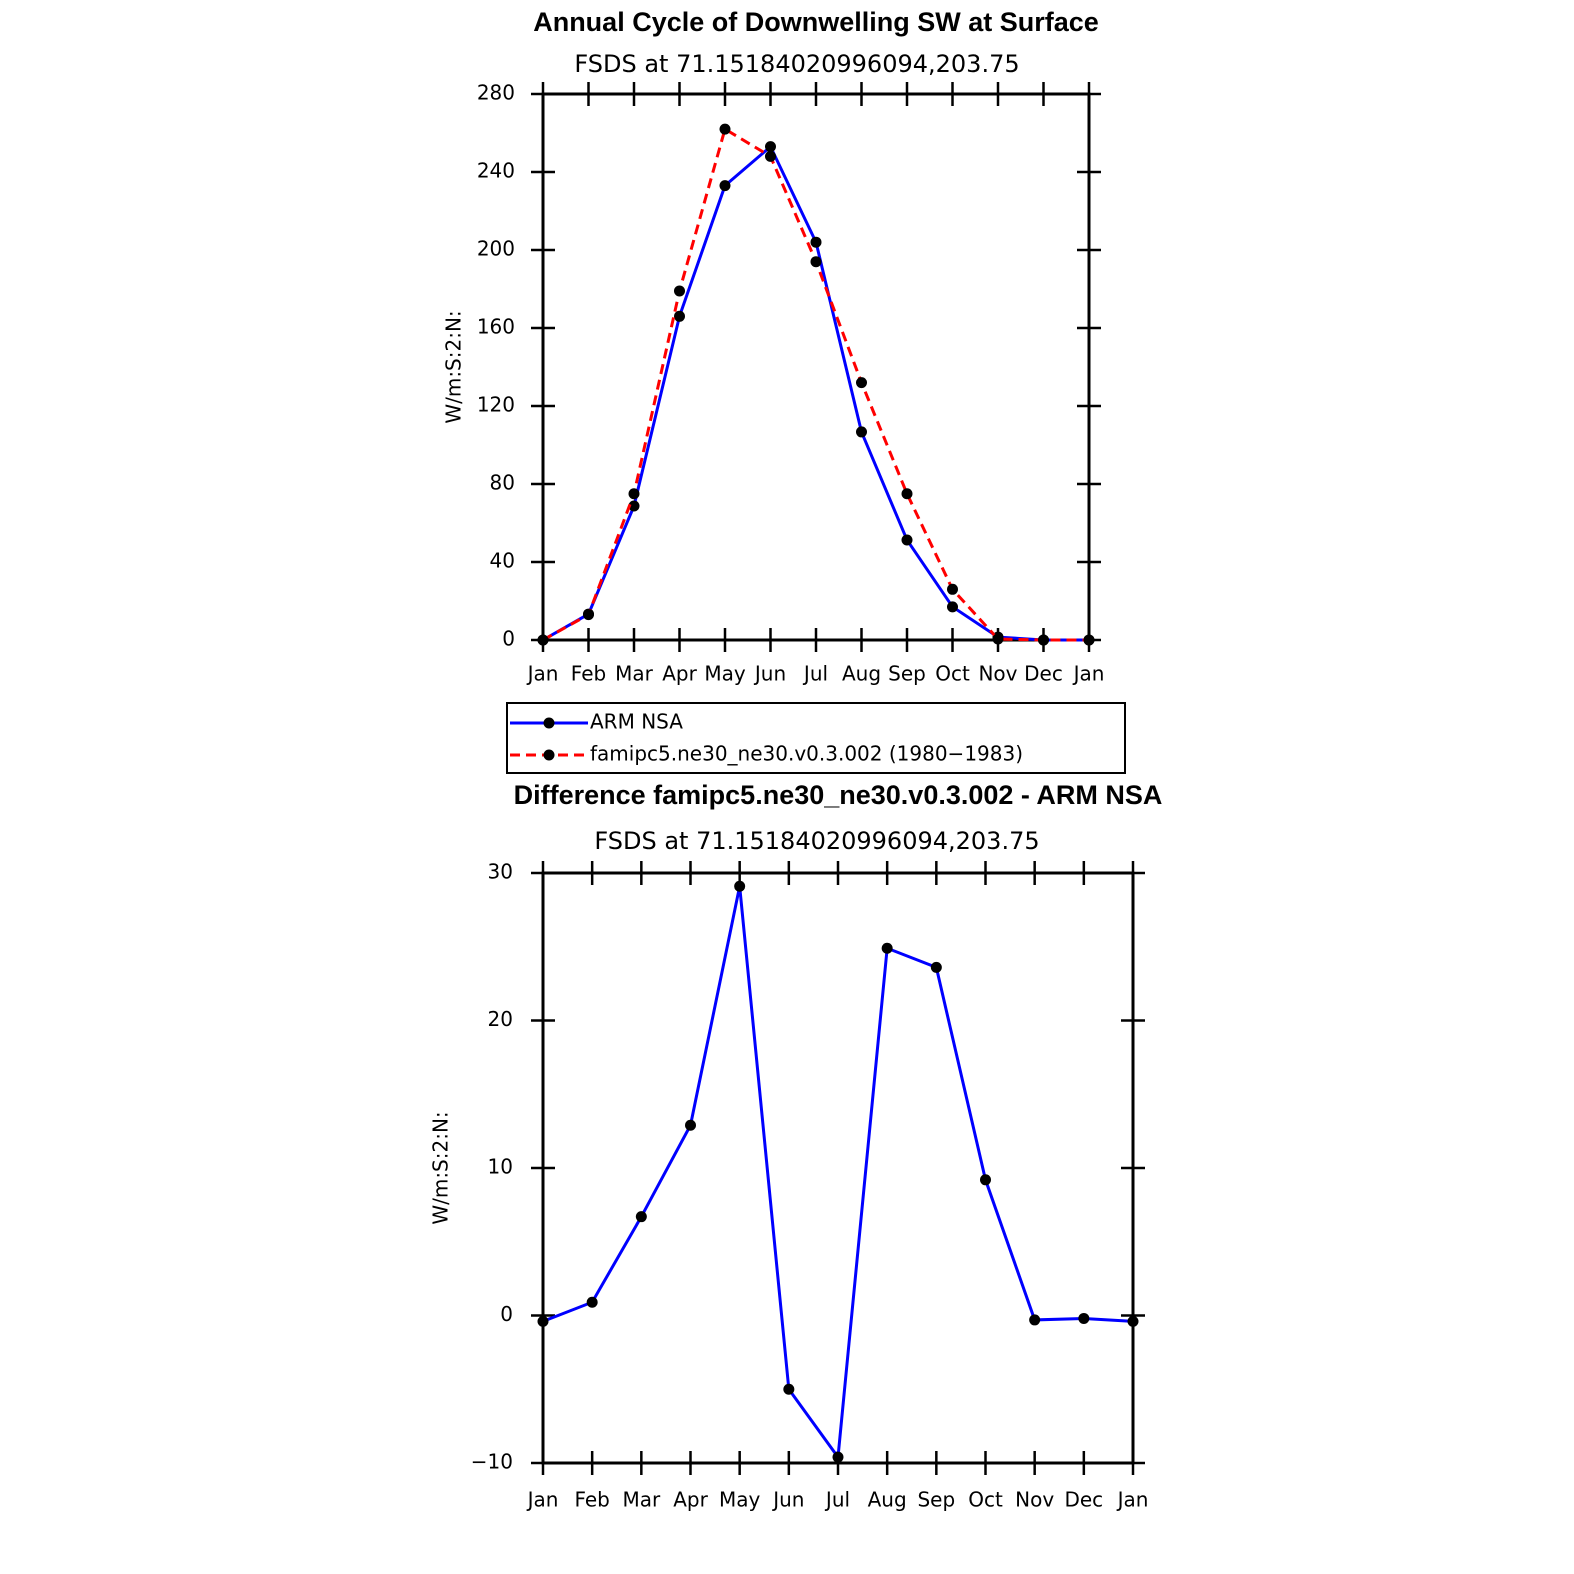 The image size is (1574, 1574). Describe the element at coordinates (500, 872) in the screenshot. I see `y-tick-label: 30` at that location.